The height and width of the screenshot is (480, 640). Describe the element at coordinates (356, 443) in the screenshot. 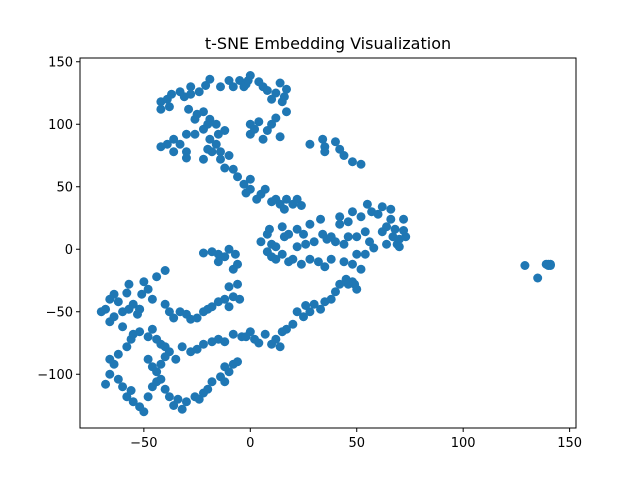

I see `x-tick-label: 50` at that location.